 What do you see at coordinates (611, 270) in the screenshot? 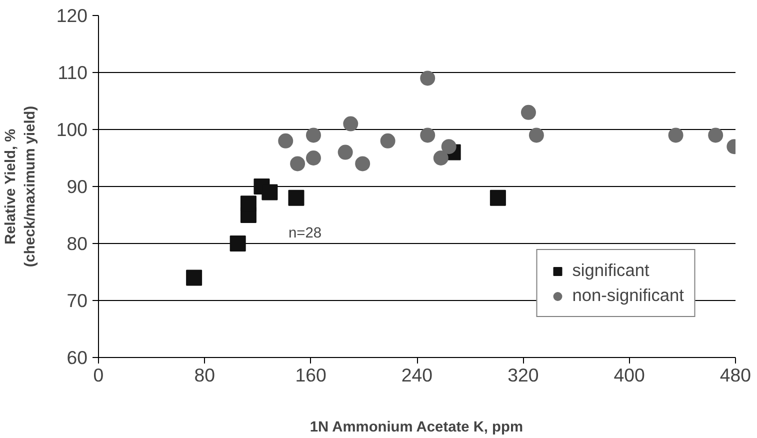
I see `legend-label: significant` at bounding box center [611, 270].